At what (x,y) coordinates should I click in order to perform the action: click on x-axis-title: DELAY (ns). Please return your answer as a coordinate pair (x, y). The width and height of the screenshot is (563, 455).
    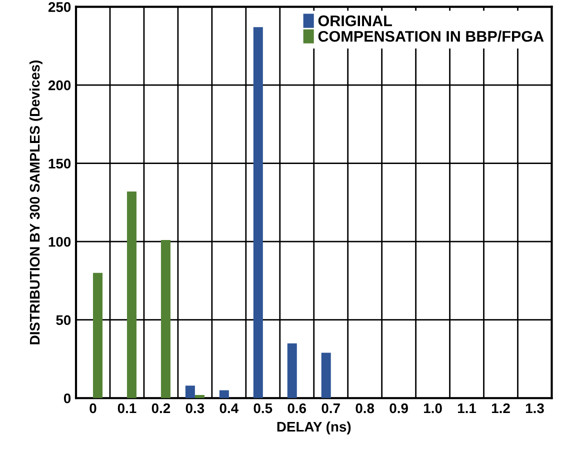
    Looking at the image, I should click on (314, 427).